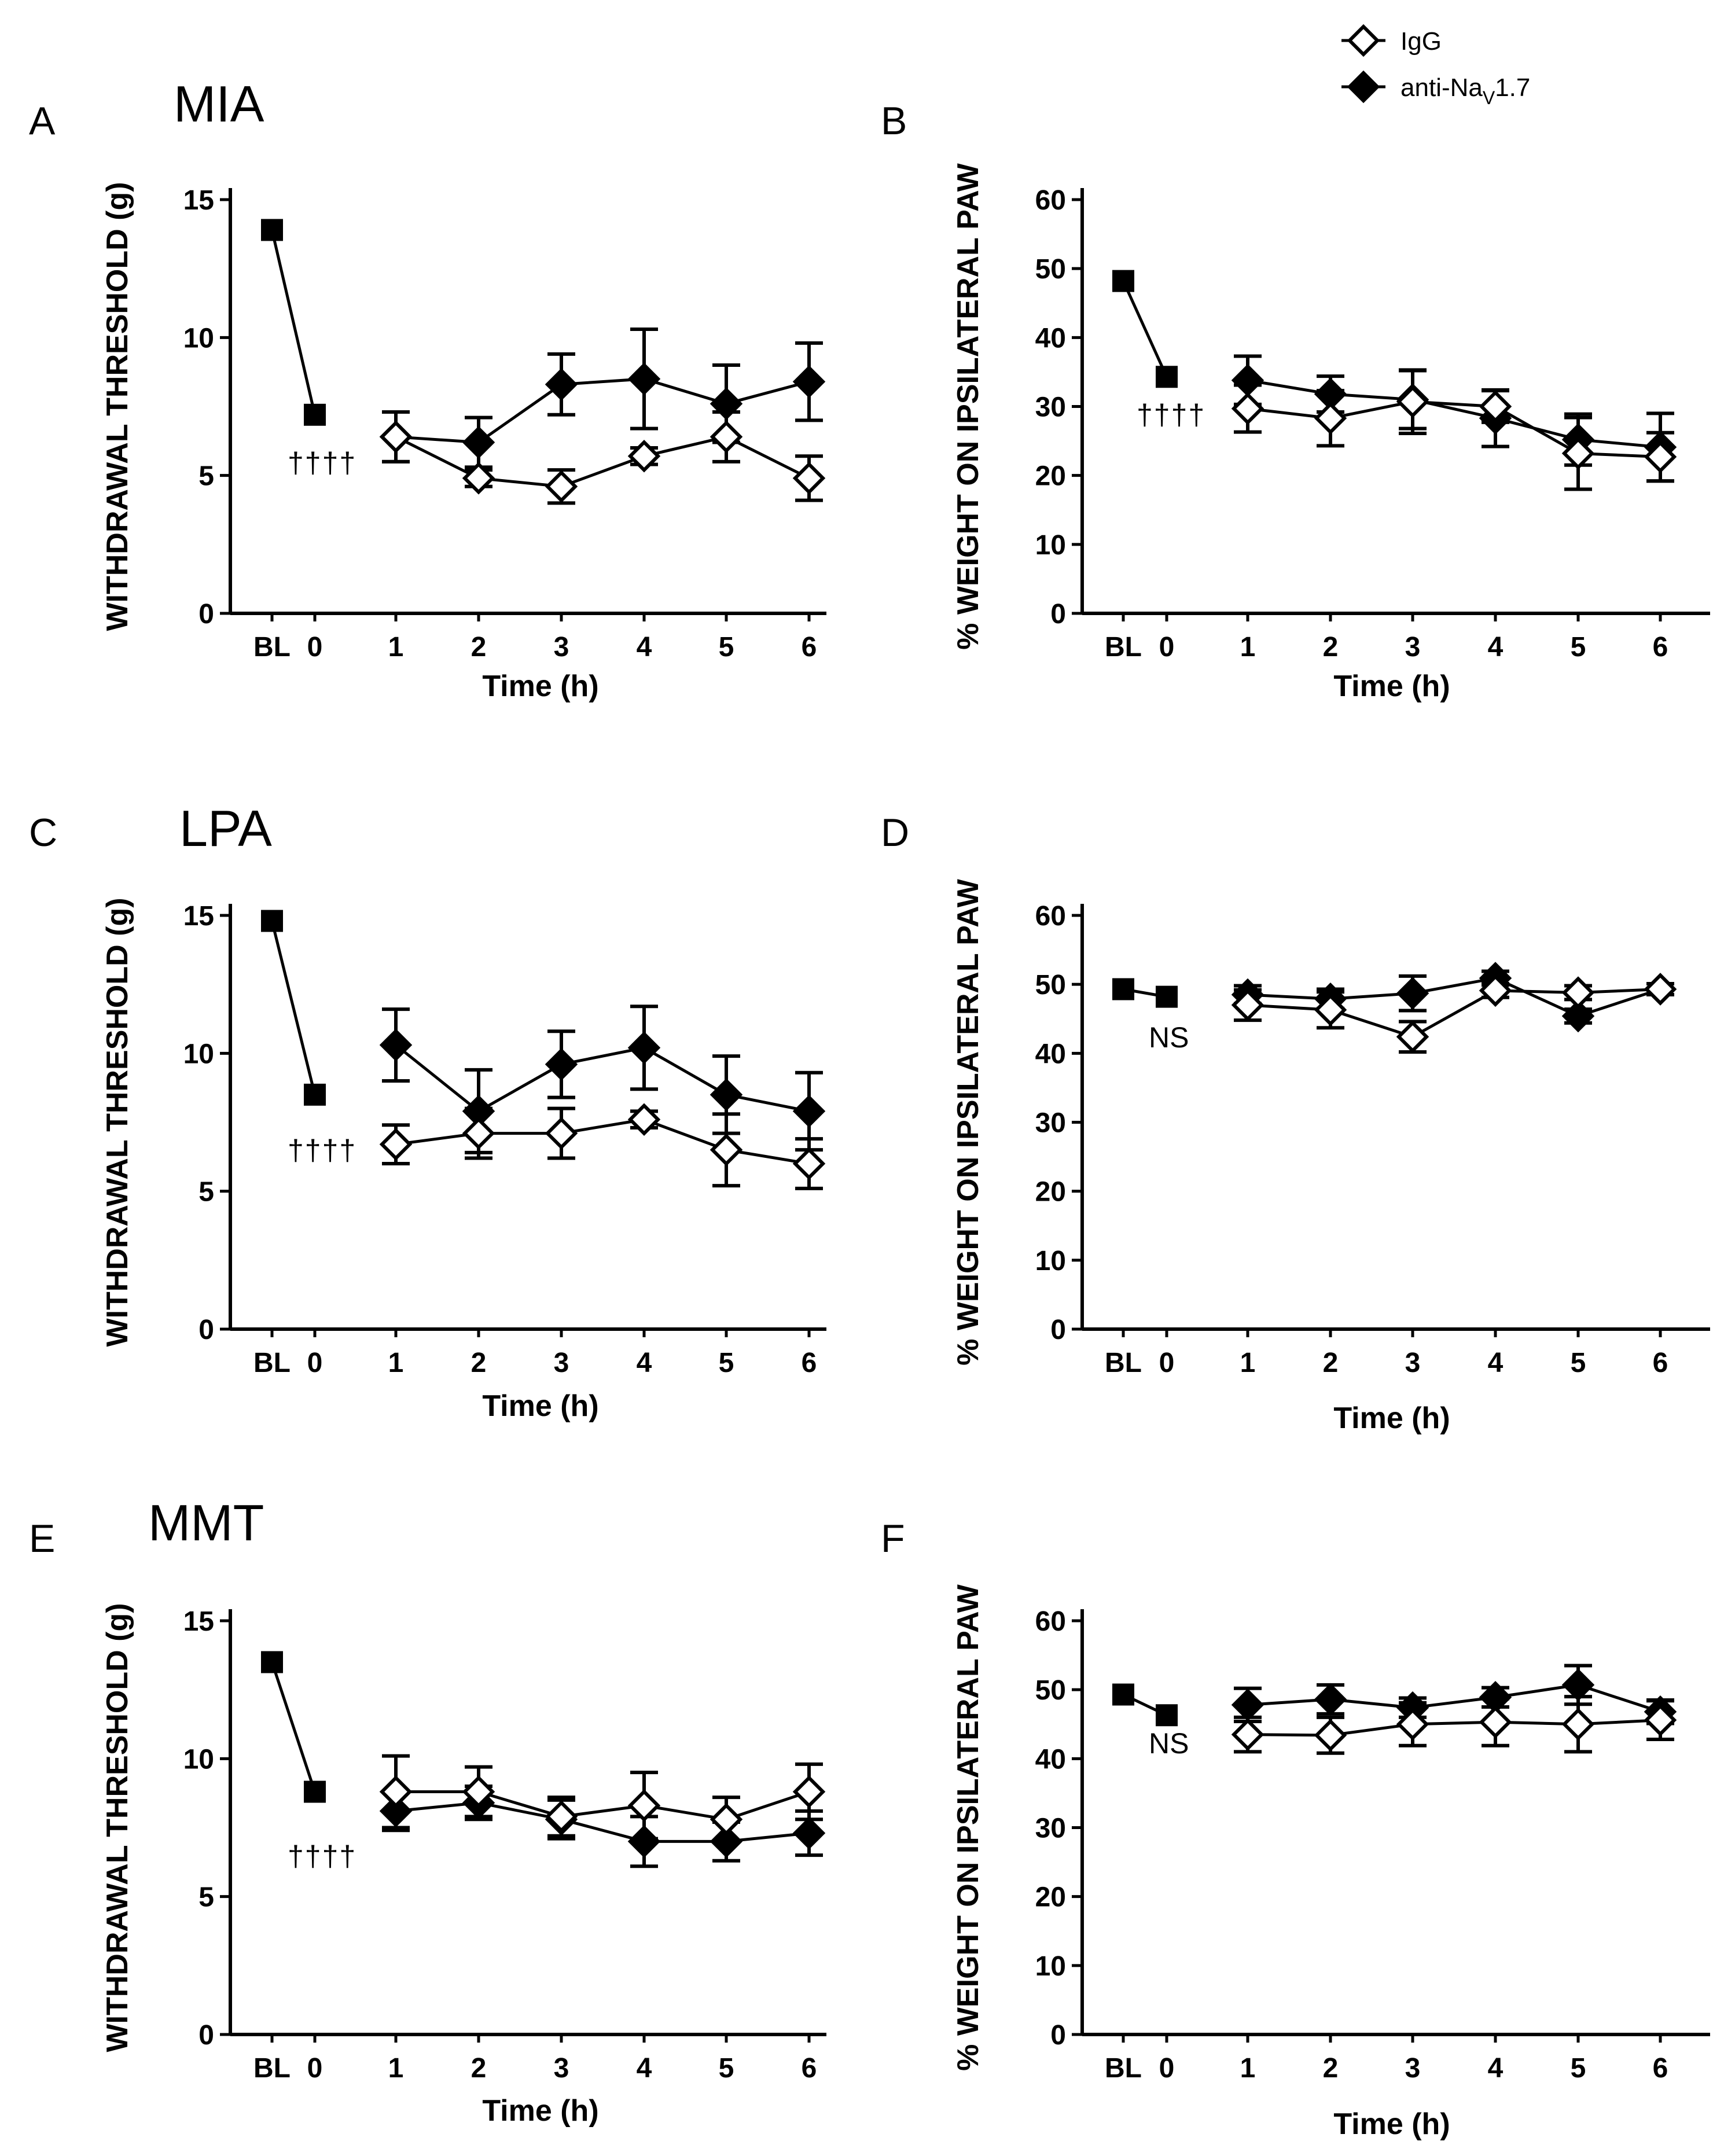  What do you see at coordinates (562, 647) in the screenshot?
I see `x-tick-label: 3` at bounding box center [562, 647].